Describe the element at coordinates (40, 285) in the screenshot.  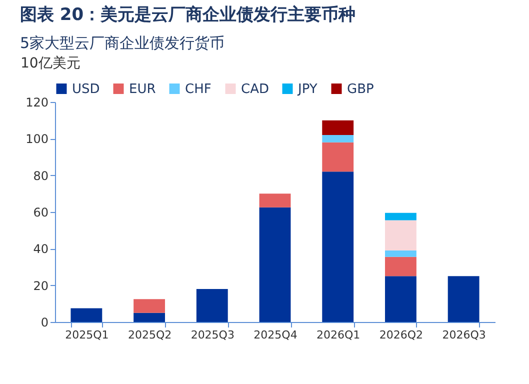
I see `y-tick-label: 20` at that location.